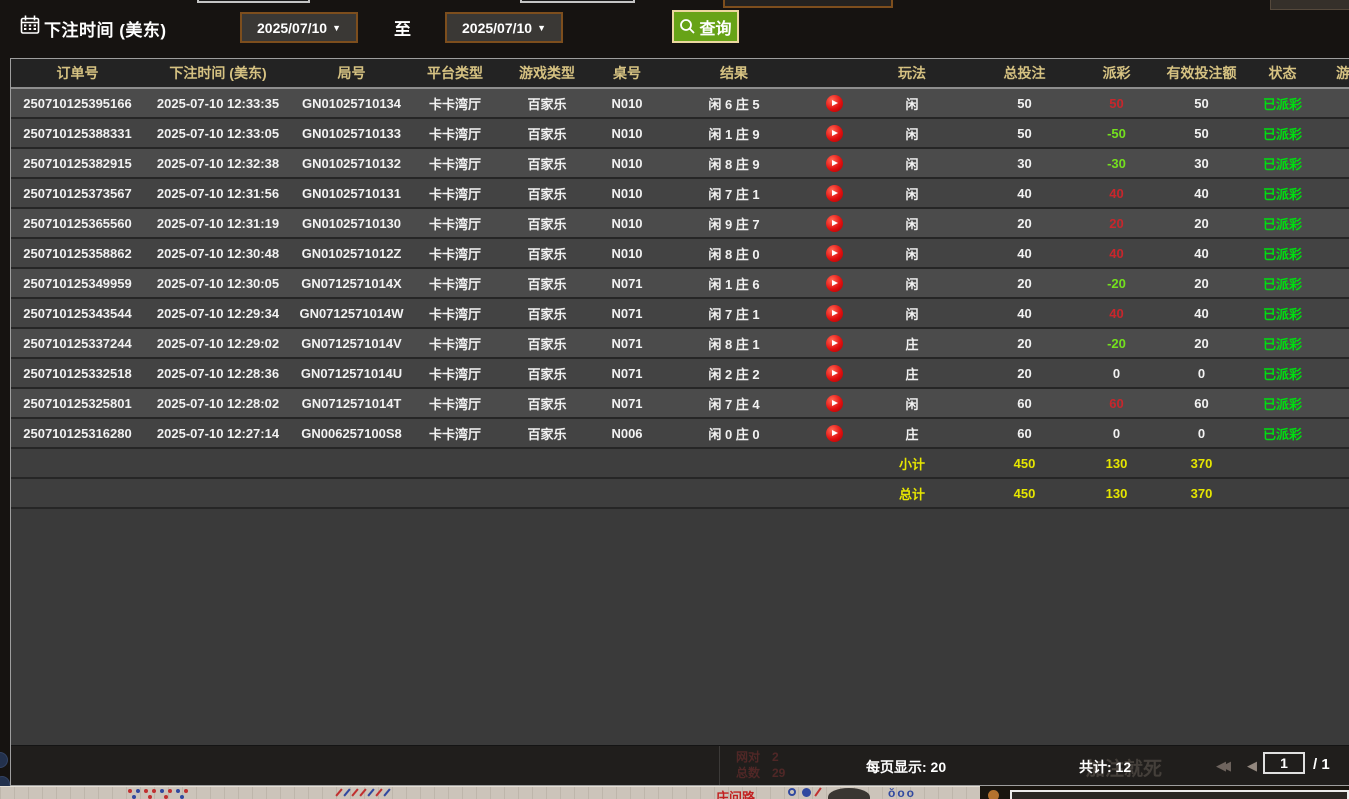  What do you see at coordinates (1201, 103) in the screenshot?
I see `cell-valid-bet: 50` at bounding box center [1201, 103].